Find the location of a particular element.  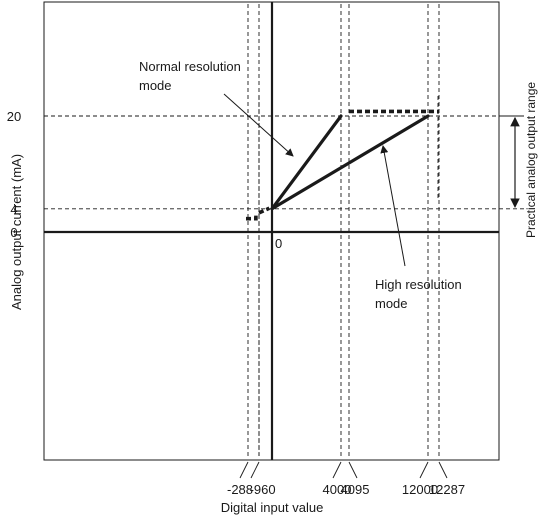

label-normal-line1: Normal resolution is located at coordinates (190, 66).